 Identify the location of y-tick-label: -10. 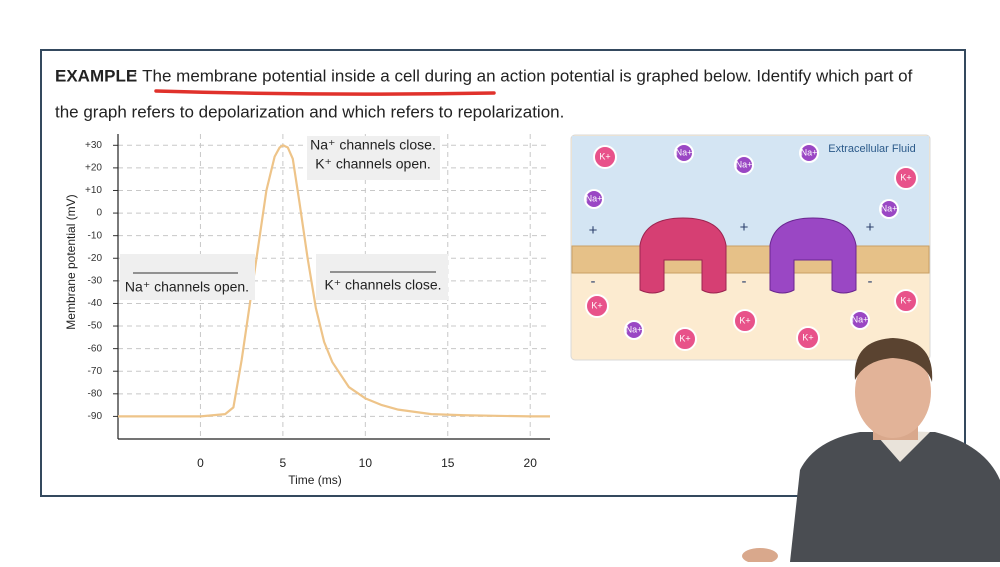
(95, 235).